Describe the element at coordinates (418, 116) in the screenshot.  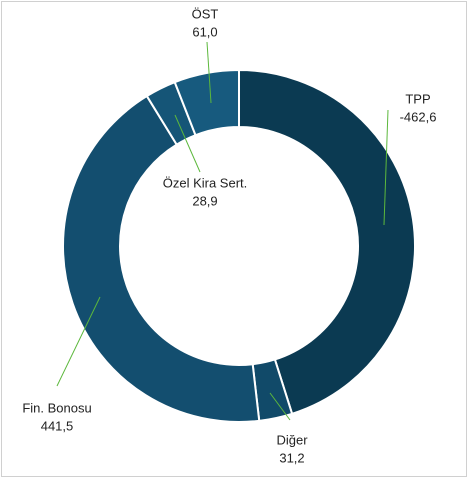
I see `slice-value: -462,6` at that location.